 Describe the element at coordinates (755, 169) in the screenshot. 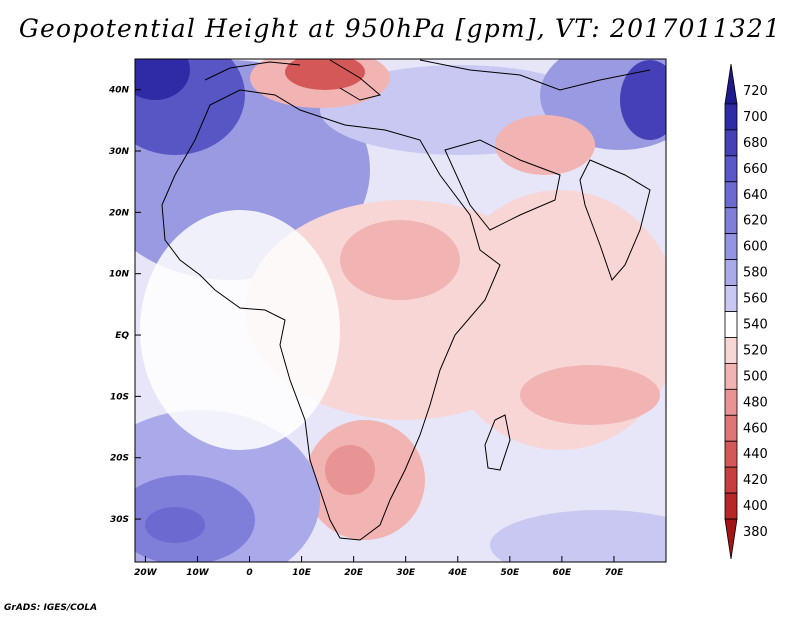

I see `colorbar-label: 660` at that location.